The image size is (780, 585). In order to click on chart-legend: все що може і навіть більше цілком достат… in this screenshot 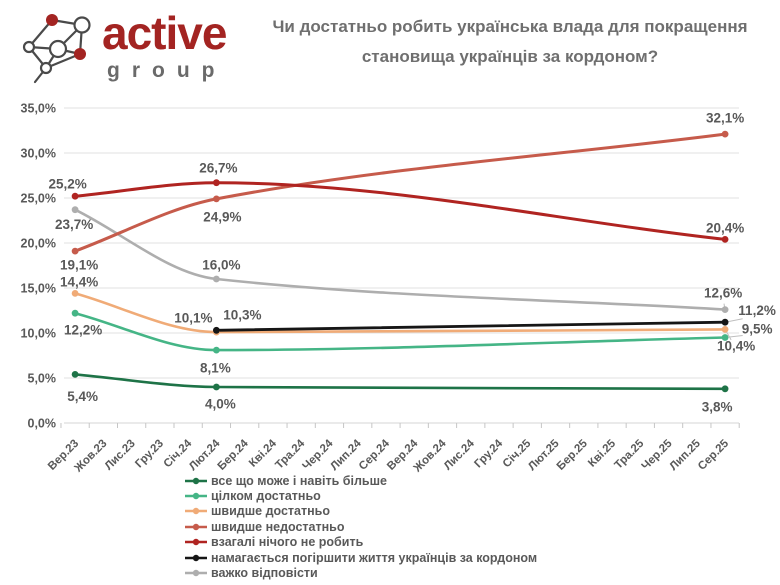, I will do `click(361, 527)`.